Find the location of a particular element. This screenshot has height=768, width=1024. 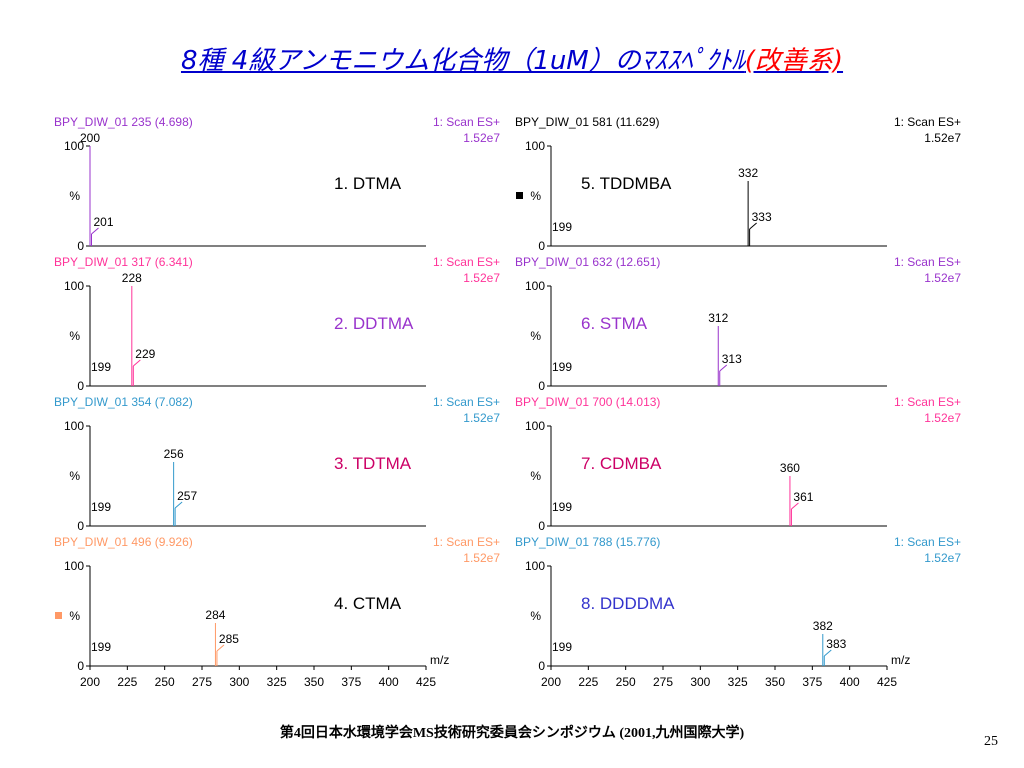

spectrum-3-peak-label-229: 229 is located at coordinates (145, 354).